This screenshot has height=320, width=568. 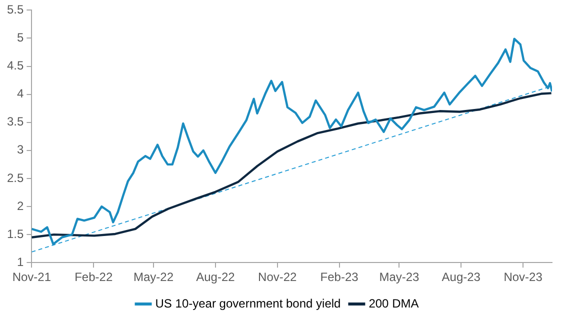 I want to click on x-tick-label: Feb-22, so click(x=93, y=277).